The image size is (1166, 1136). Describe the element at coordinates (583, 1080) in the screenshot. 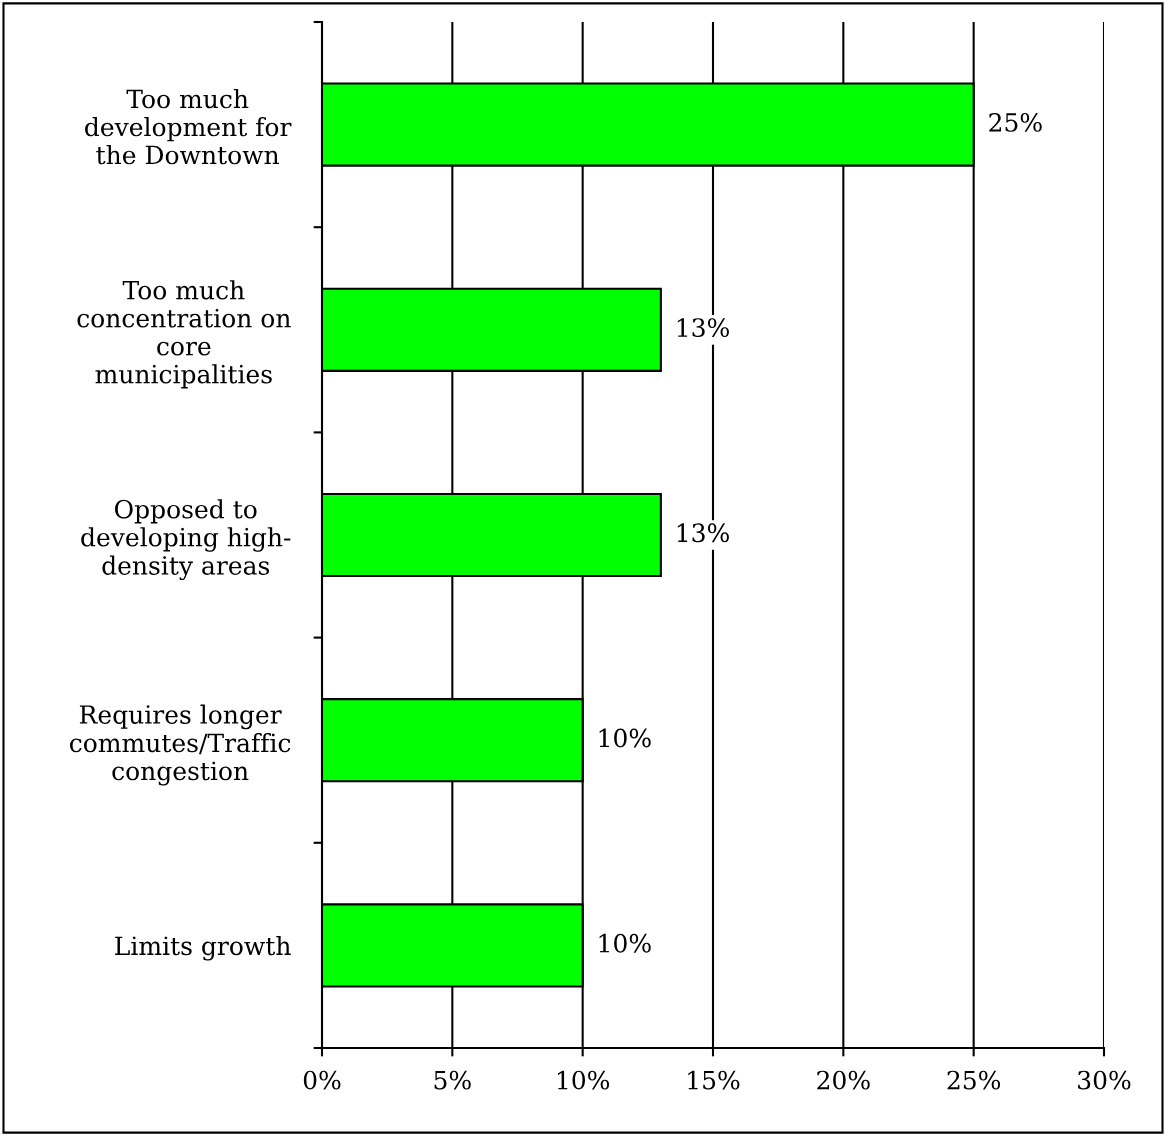

I see `x-tick-label: 10%` at that location.